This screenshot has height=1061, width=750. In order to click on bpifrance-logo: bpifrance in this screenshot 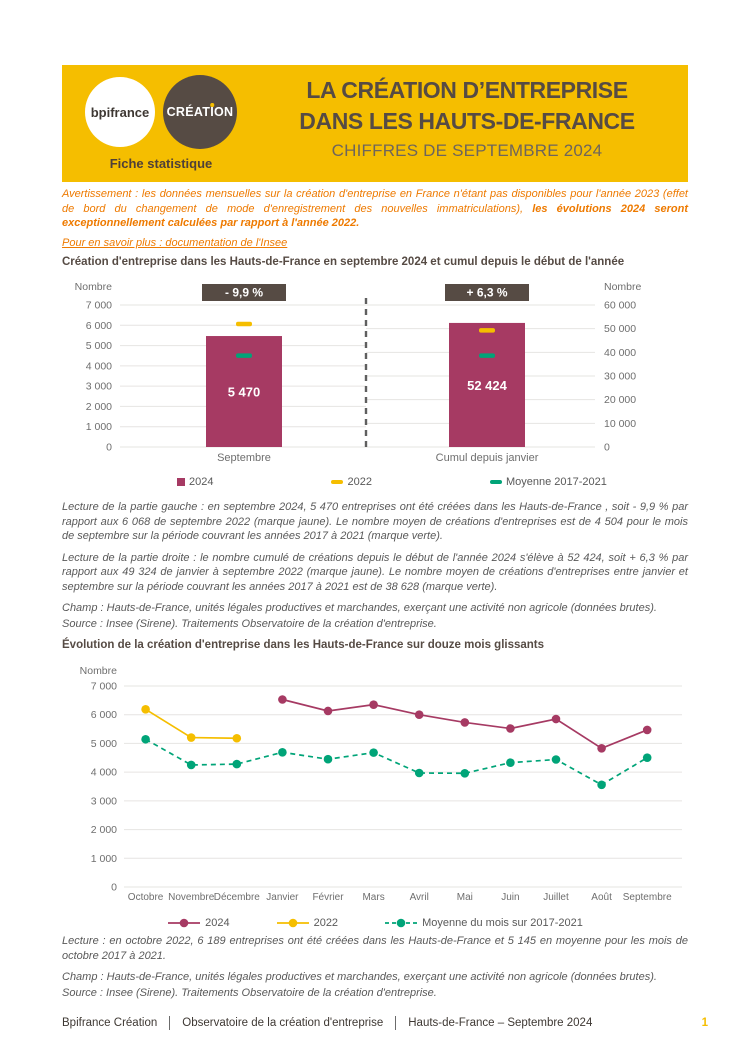, I will do `click(120, 112)`.